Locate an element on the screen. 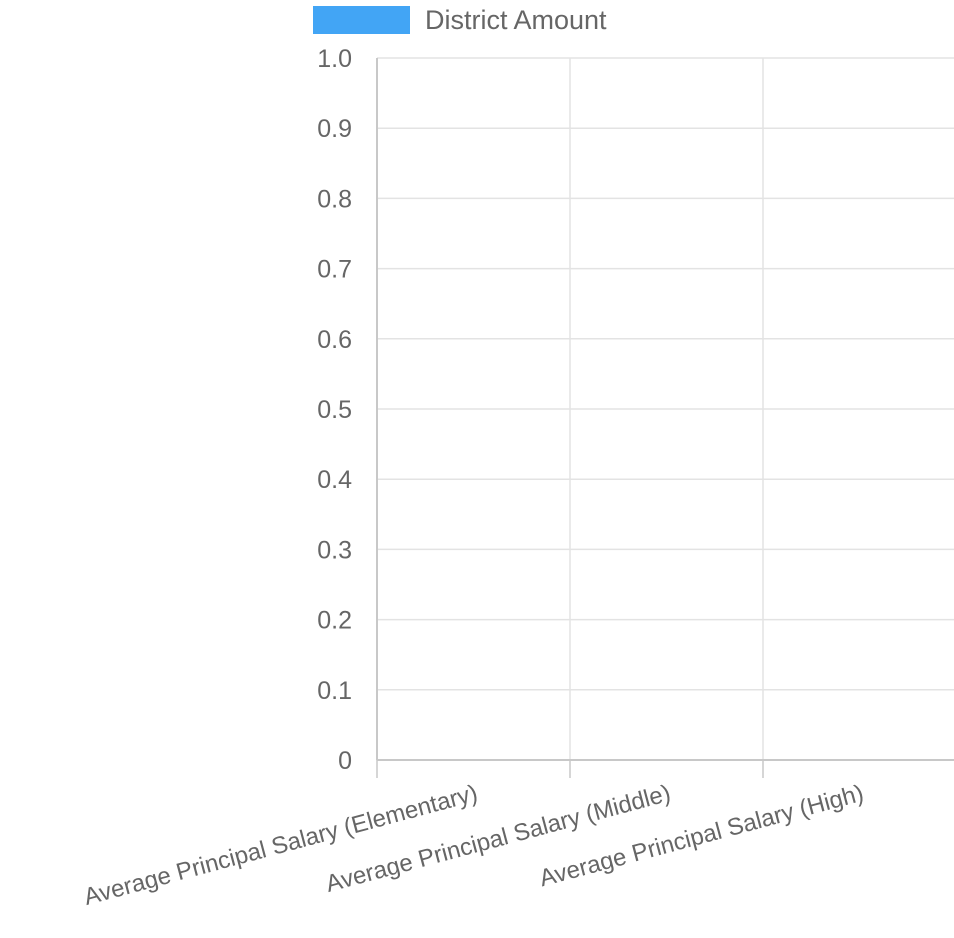 The image size is (954, 938). y-tick-label: 0.4 is located at coordinates (334, 480).